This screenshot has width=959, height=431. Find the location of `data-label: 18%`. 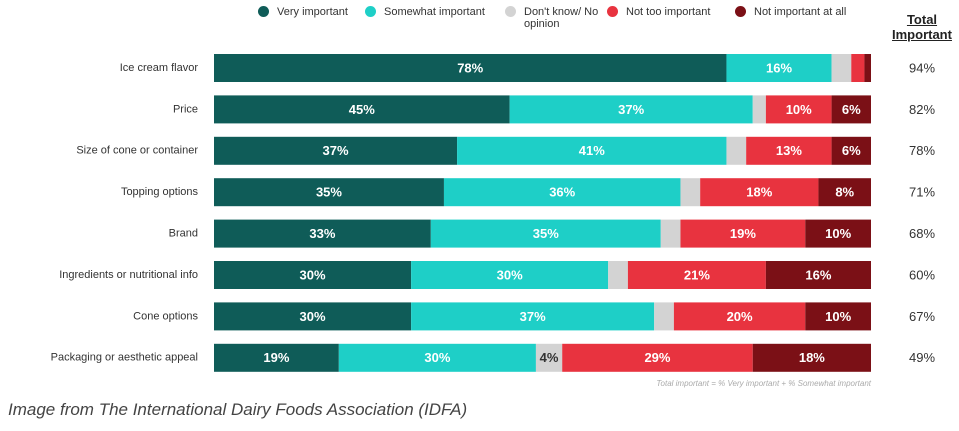

data-label: 18% is located at coordinates (812, 357).